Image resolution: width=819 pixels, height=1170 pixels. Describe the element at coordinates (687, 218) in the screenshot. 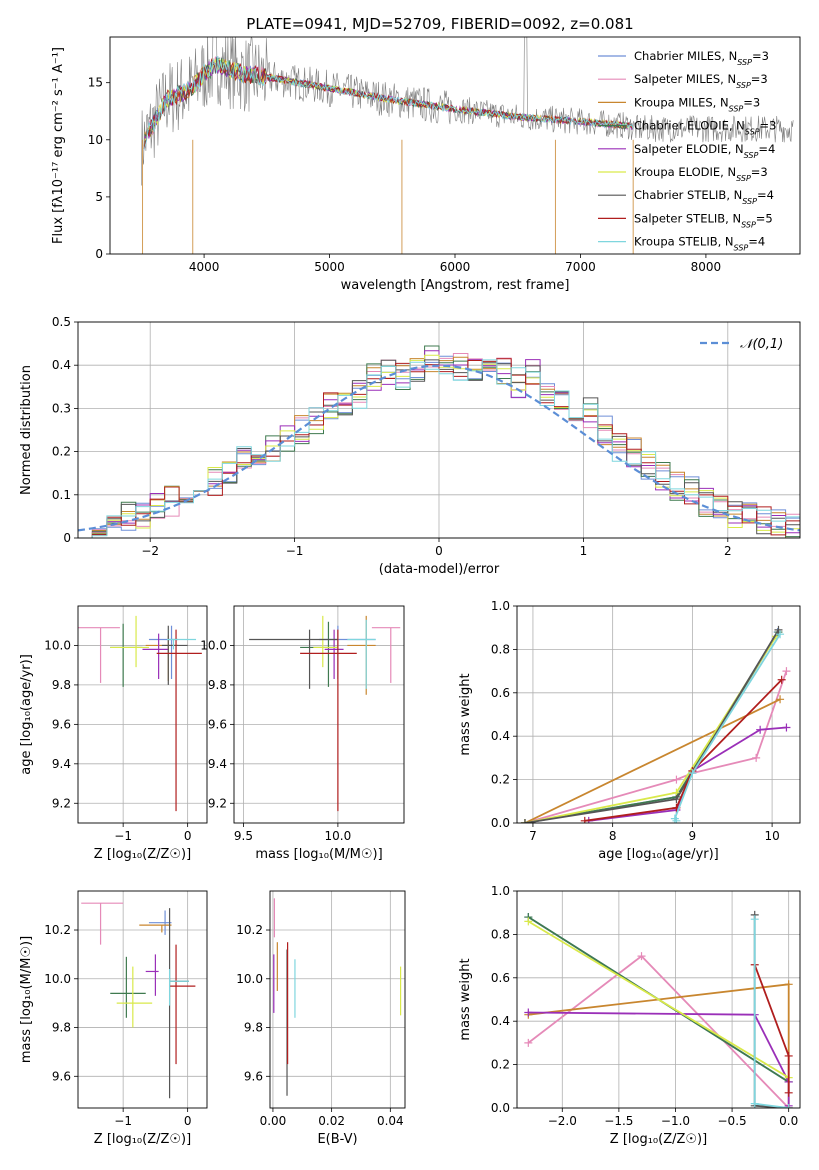

I see `legend-label: Salpeter STELIB, N` at that location.